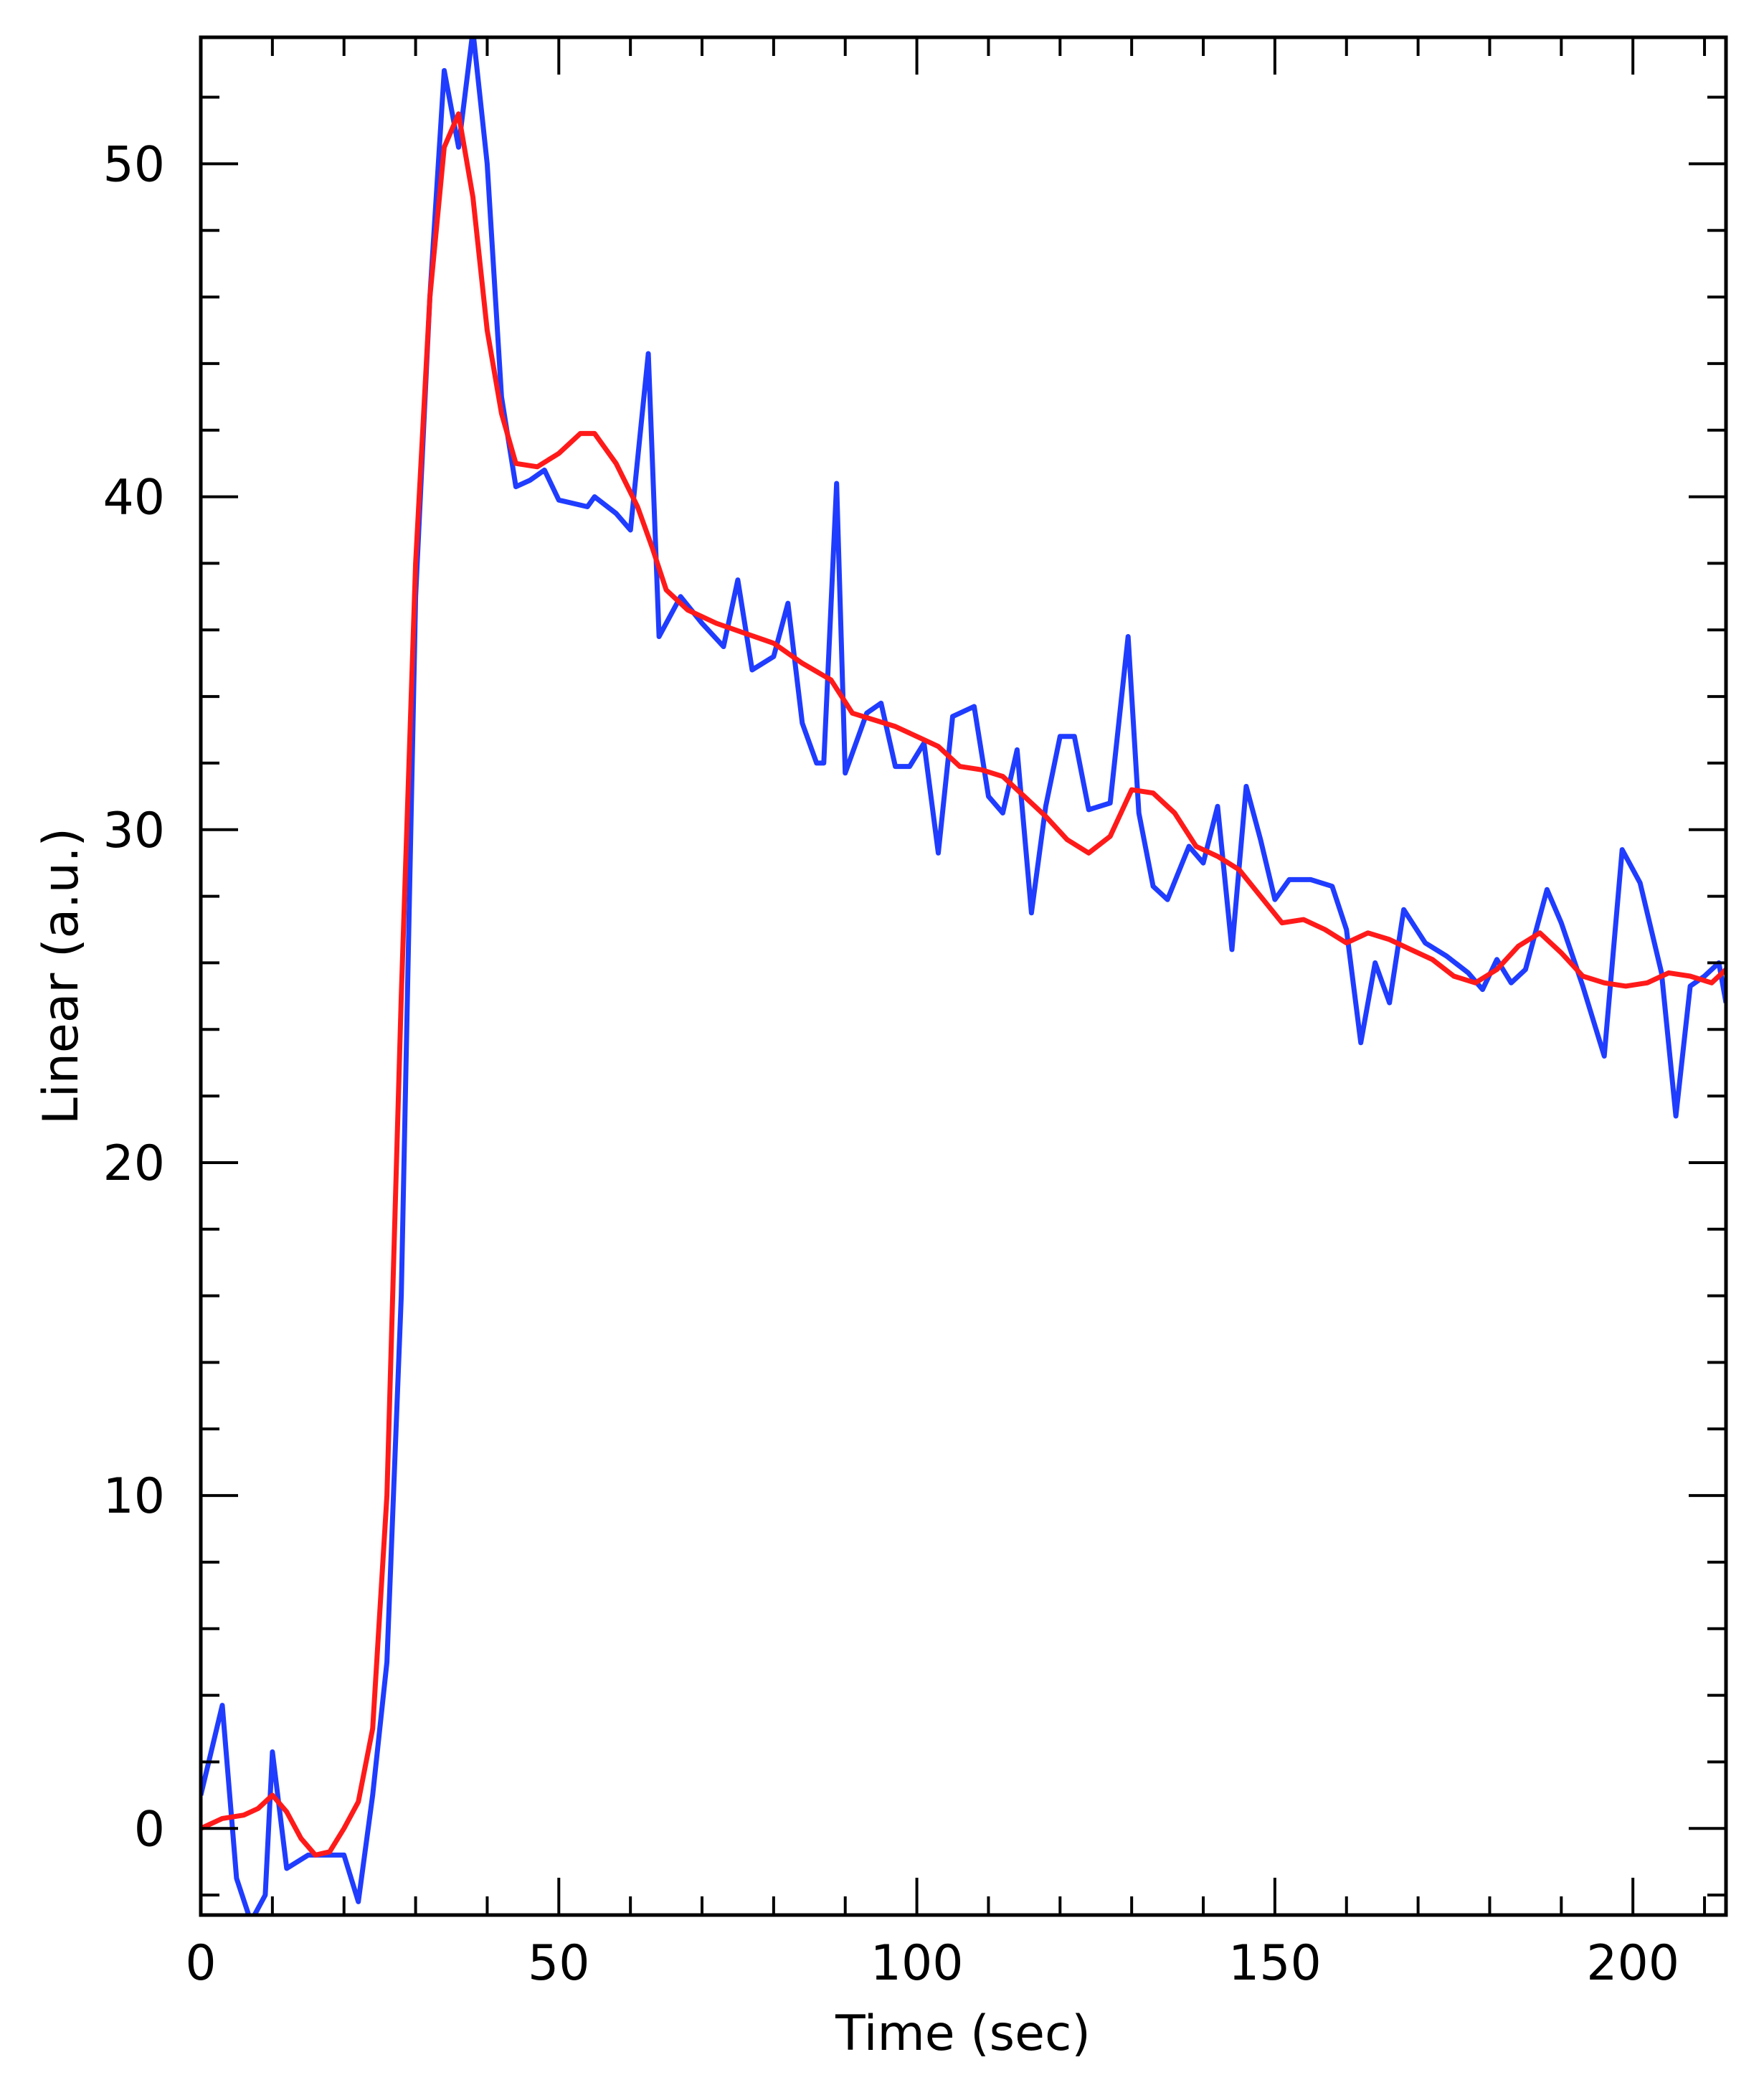 This screenshot has width=1764, height=2080. I want to click on y-tick-label: 50, so click(134, 164).